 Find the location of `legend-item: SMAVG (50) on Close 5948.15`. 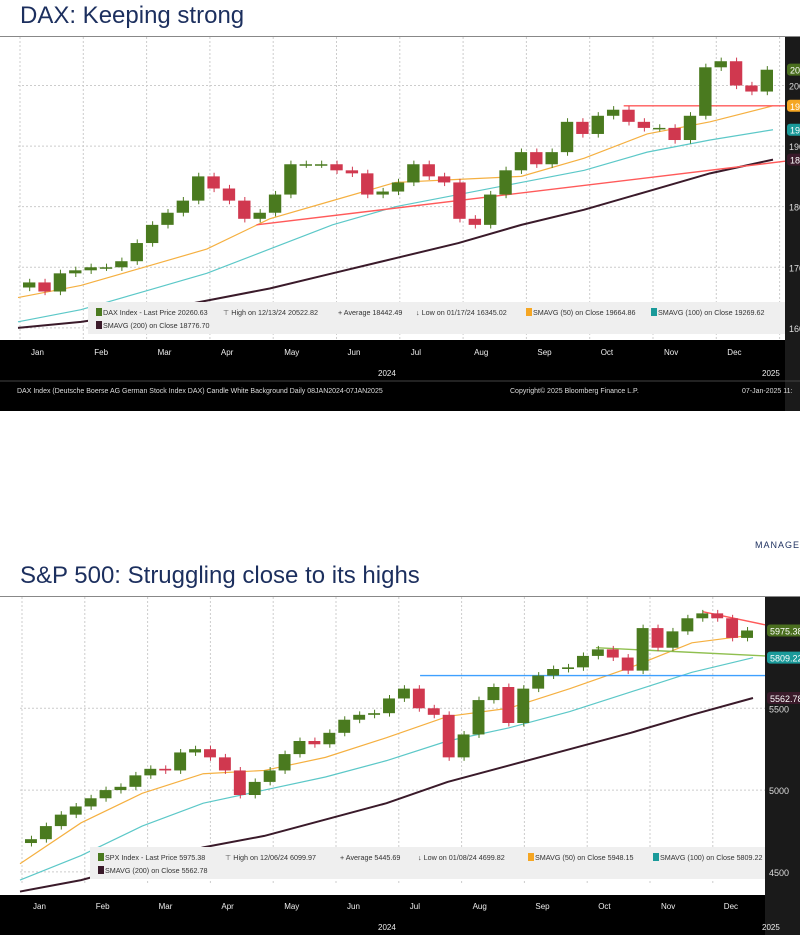

legend-item: SMAVG (50) on Close 5948.15 is located at coordinates (584, 857).